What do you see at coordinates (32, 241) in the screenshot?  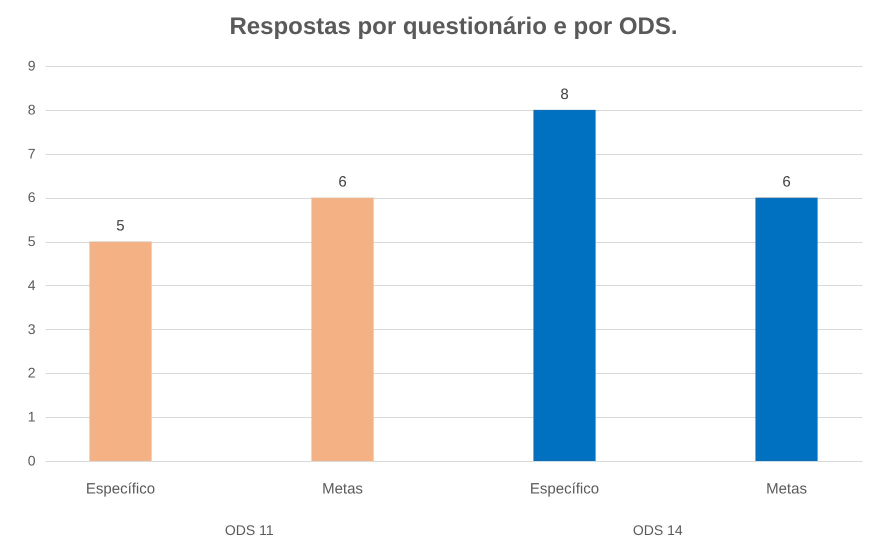 I see `y-tick-label: 5` at bounding box center [32, 241].